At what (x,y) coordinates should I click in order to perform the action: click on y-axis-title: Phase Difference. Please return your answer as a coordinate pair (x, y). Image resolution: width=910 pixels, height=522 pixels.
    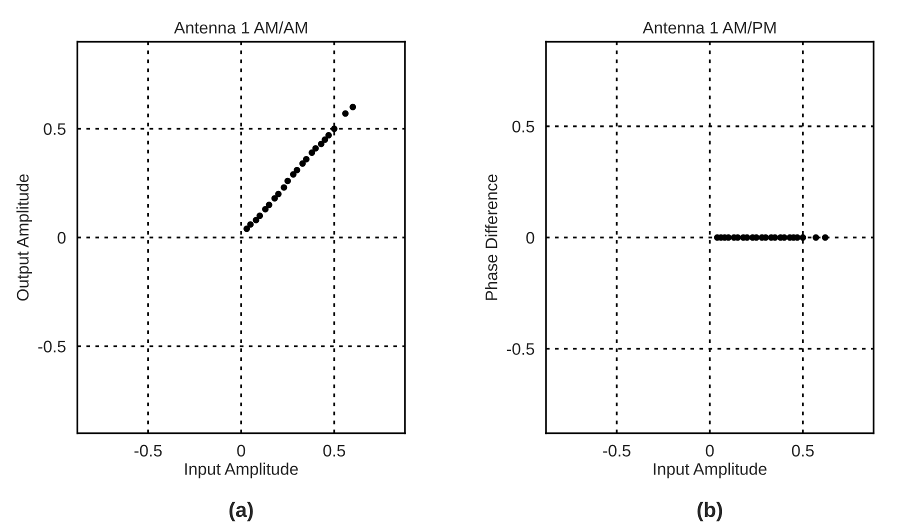
    Looking at the image, I should click on (491, 237).